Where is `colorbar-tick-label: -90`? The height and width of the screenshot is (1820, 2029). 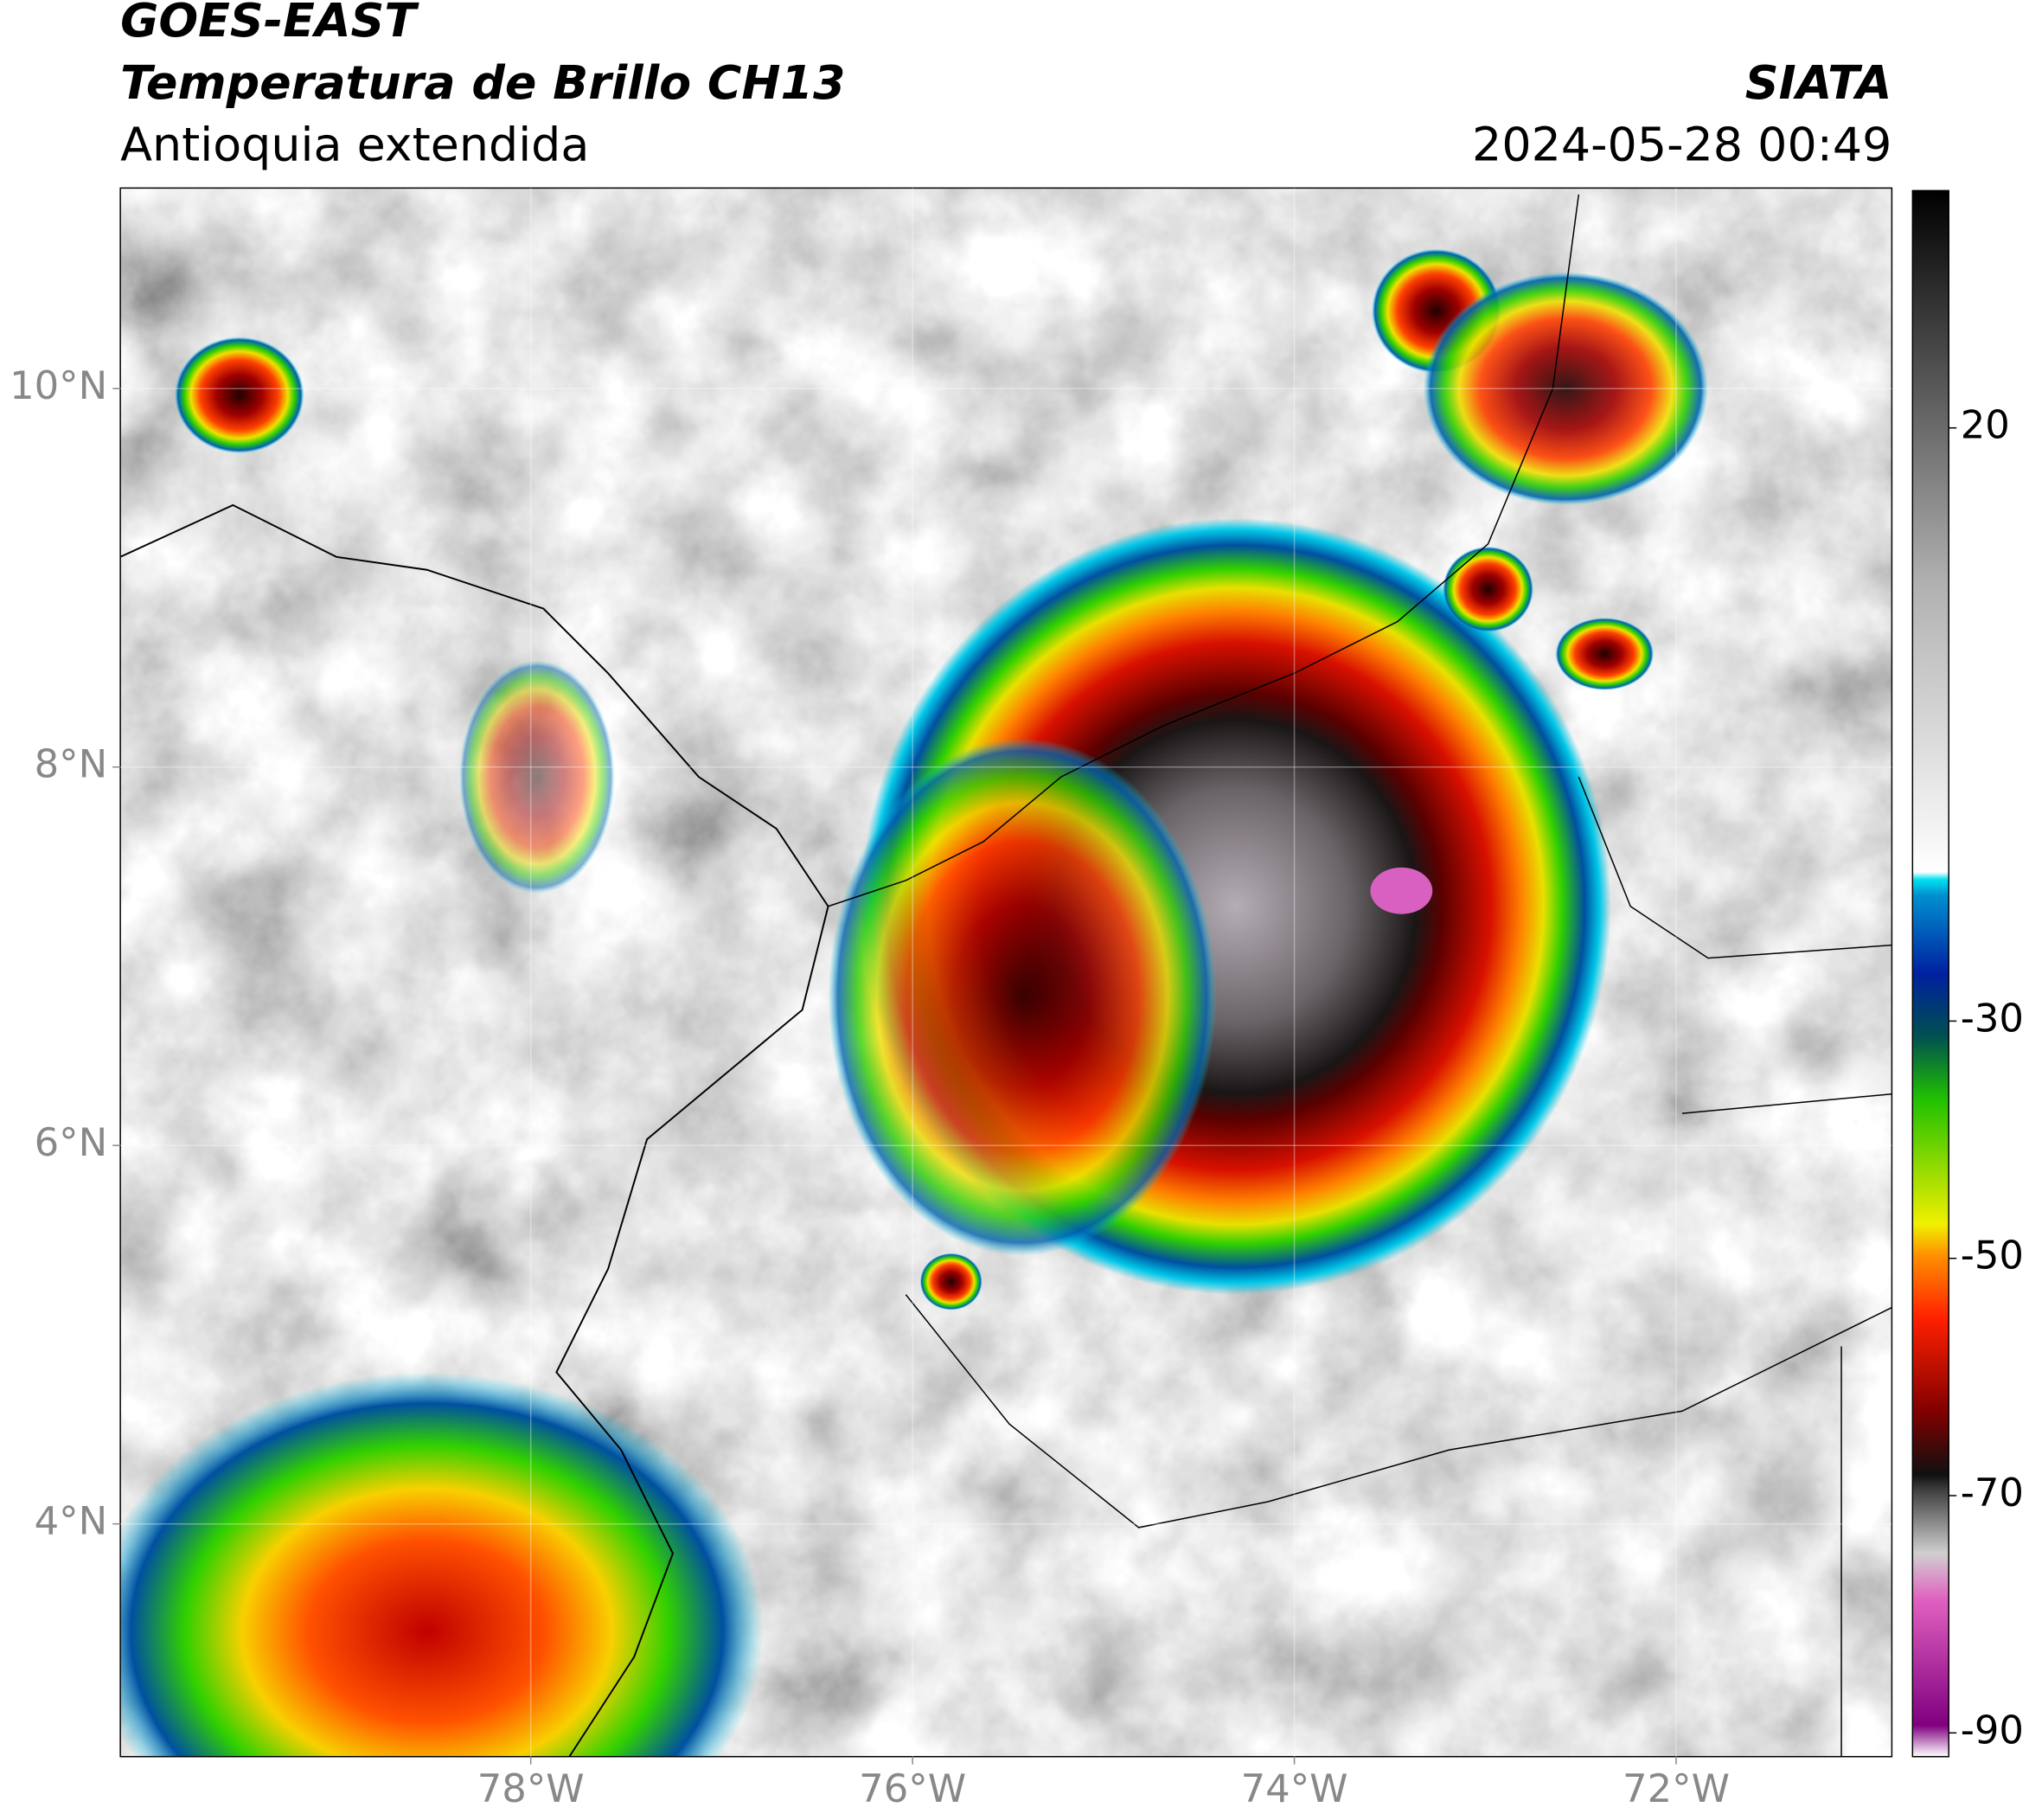 colorbar-tick-label: -90 is located at coordinates (1992, 1730).